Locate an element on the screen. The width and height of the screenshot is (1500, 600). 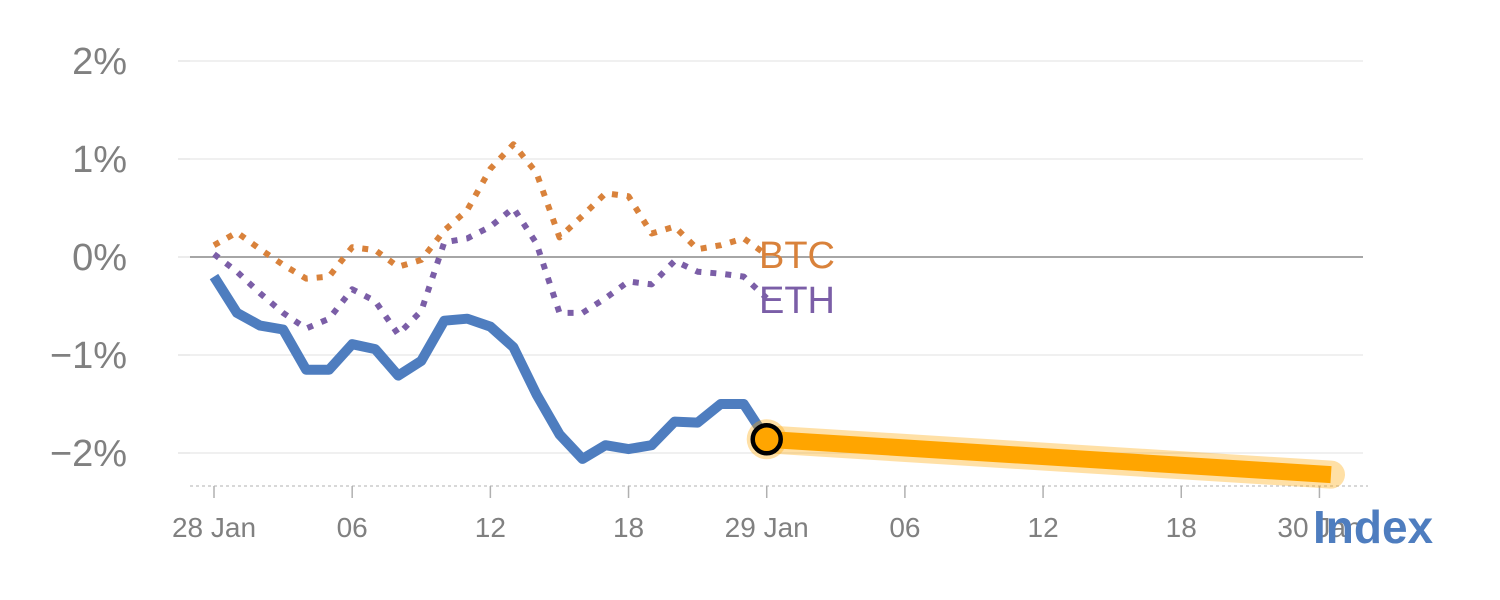
series-label-eth: ETH is located at coordinates (797, 301).